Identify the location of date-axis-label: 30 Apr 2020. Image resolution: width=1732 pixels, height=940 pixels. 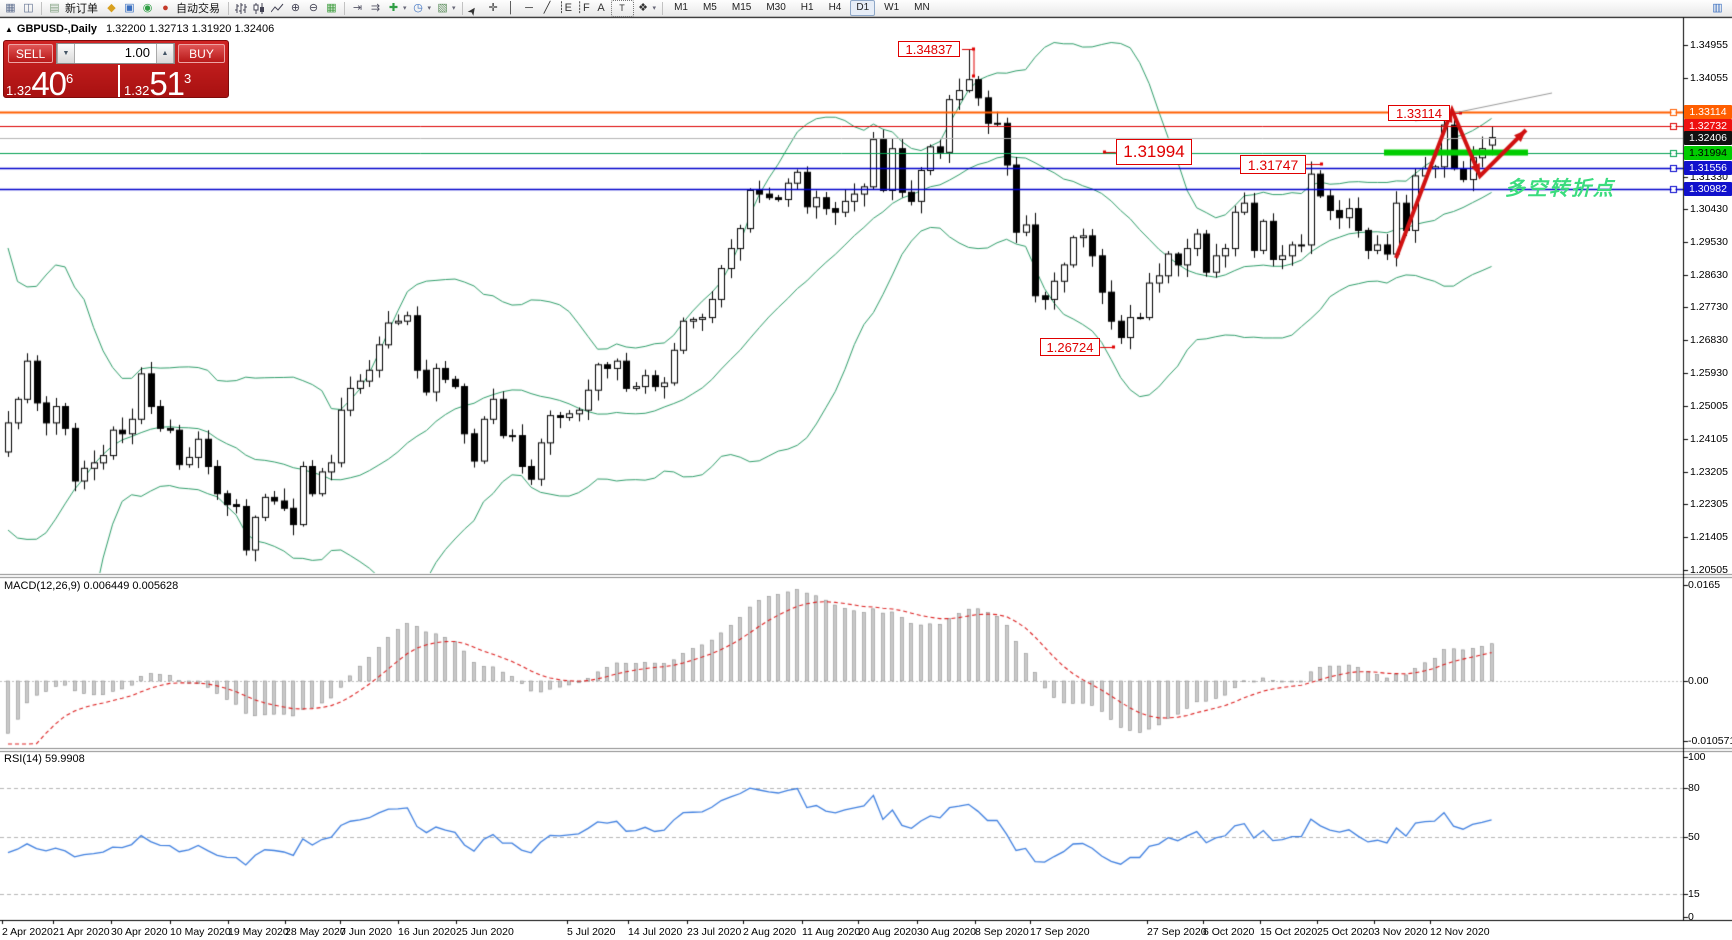
(139, 932).